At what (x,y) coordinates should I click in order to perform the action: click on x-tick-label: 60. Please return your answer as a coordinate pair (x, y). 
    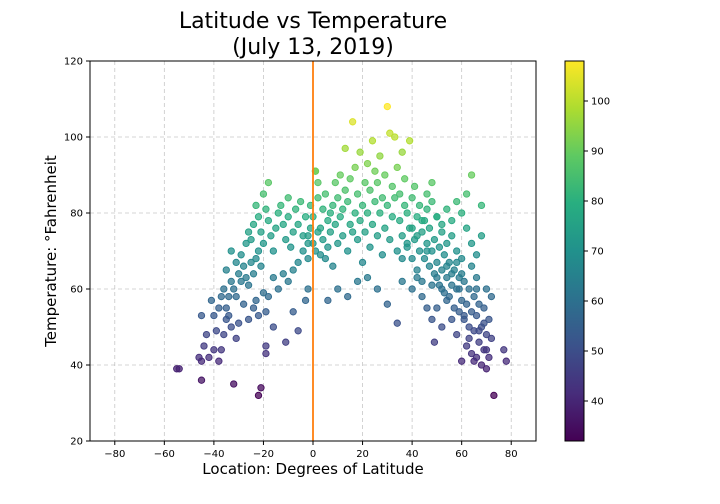
    Looking at the image, I should click on (461, 454).